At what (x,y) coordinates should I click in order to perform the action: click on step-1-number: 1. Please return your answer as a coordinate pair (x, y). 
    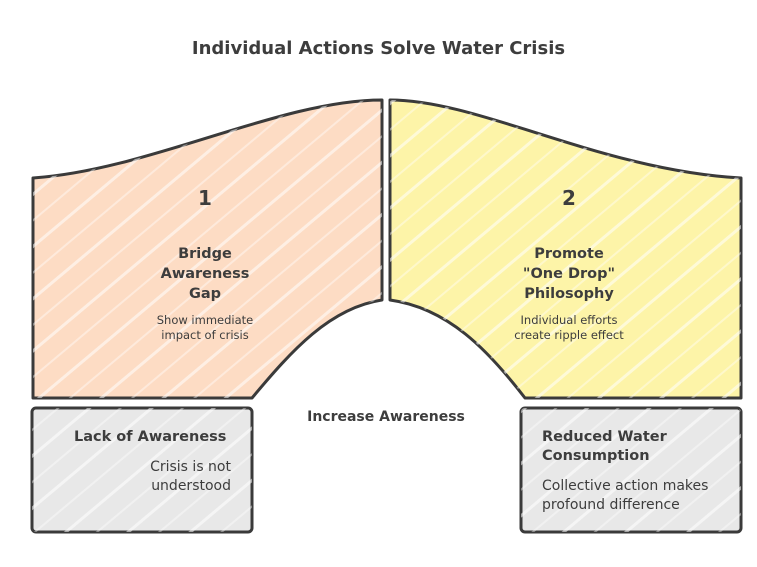
    Looking at the image, I should click on (205, 198).